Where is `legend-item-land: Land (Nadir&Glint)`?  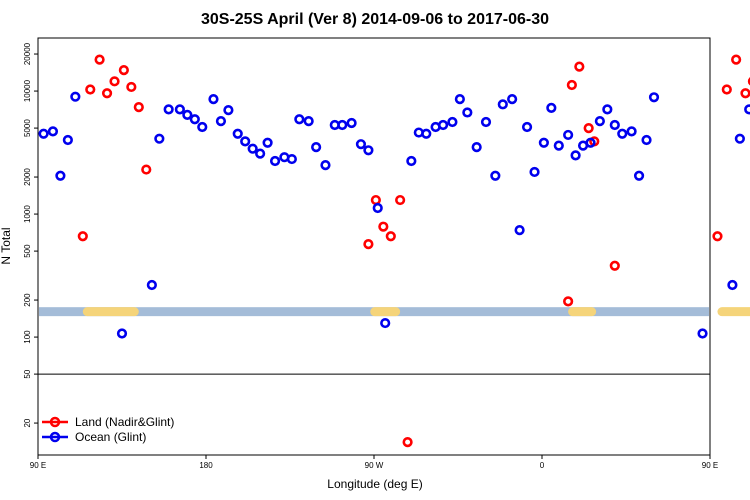 legend-item-land: Land (Nadir&Glint) is located at coordinates (108, 422).